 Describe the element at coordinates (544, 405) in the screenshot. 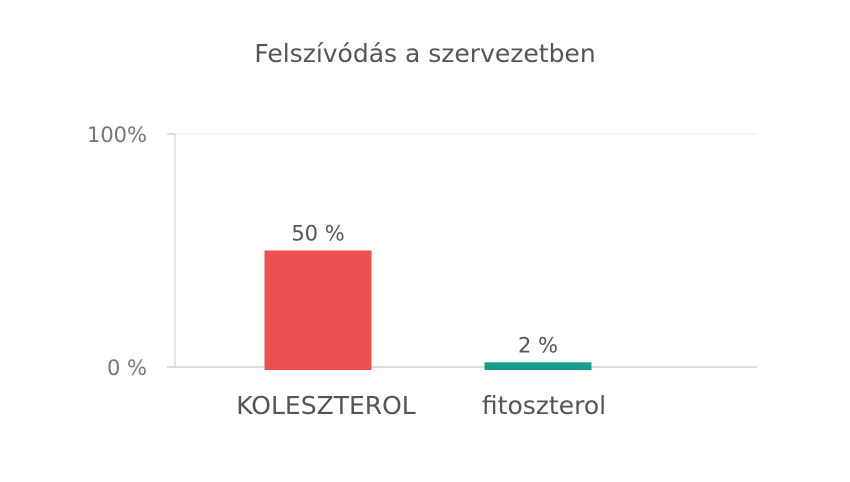

I see `category-label: fitoszterol` at that location.